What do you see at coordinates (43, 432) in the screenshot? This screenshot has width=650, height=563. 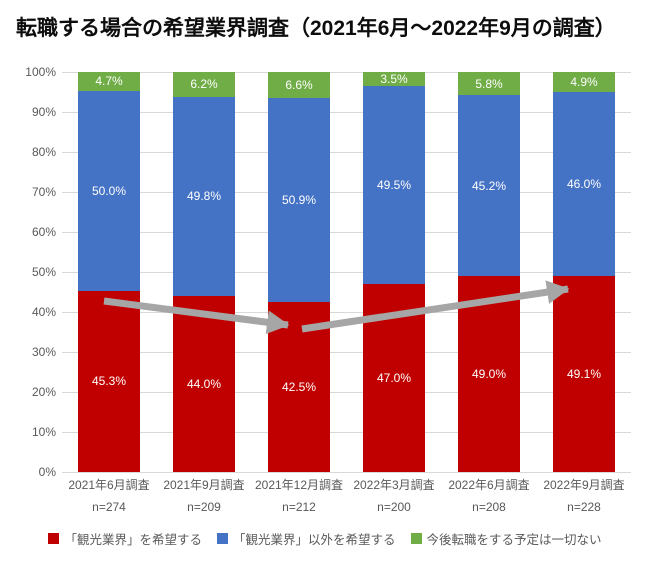 I see `y-axis-tick: 10%` at bounding box center [43, 432].